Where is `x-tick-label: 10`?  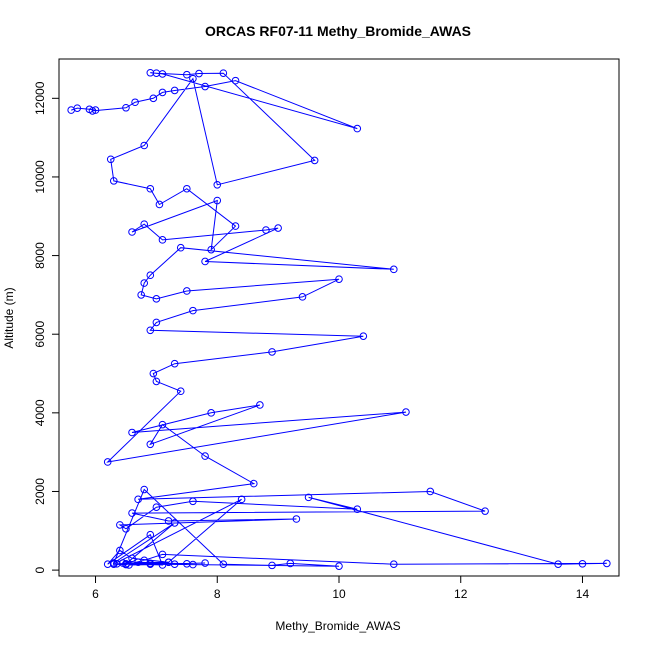 x-tick-label: 10 is located at coordinates (339, 594).